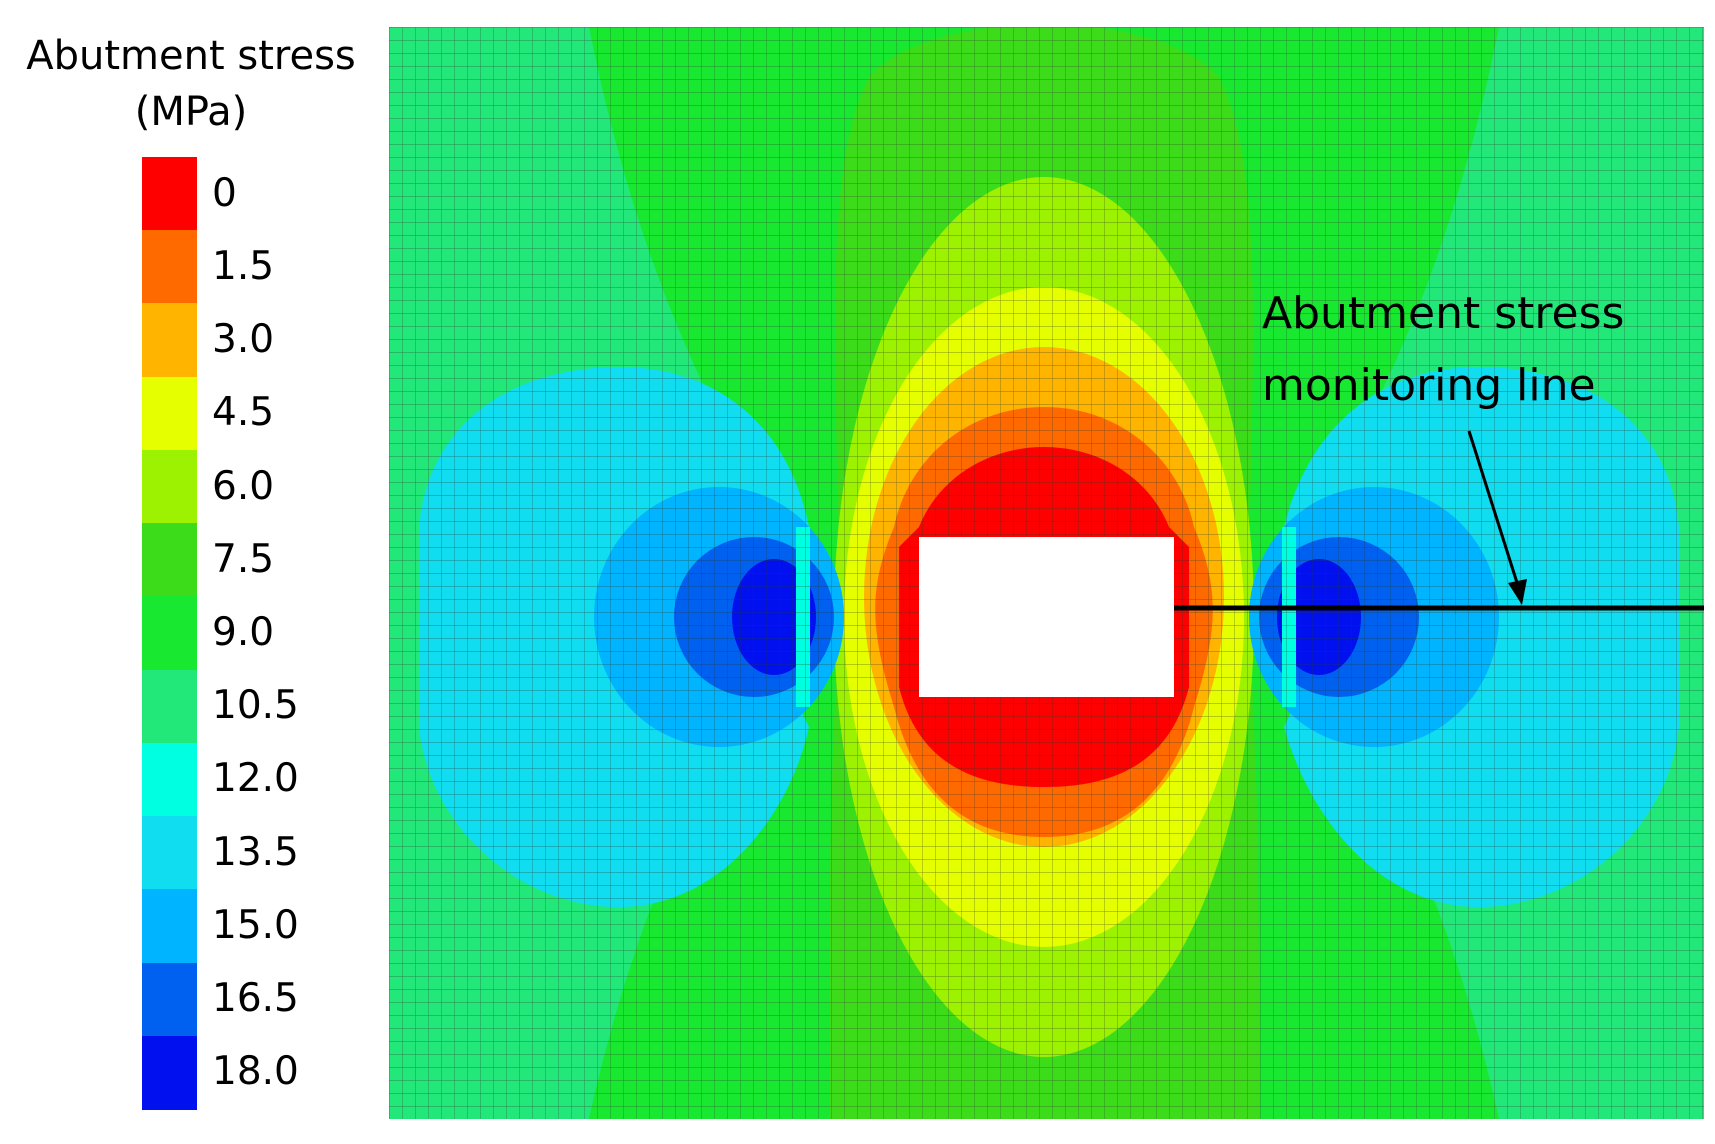 The height and width of the screenshot is (1144, 1715). I want to click on colorbar, so click(169, 633).